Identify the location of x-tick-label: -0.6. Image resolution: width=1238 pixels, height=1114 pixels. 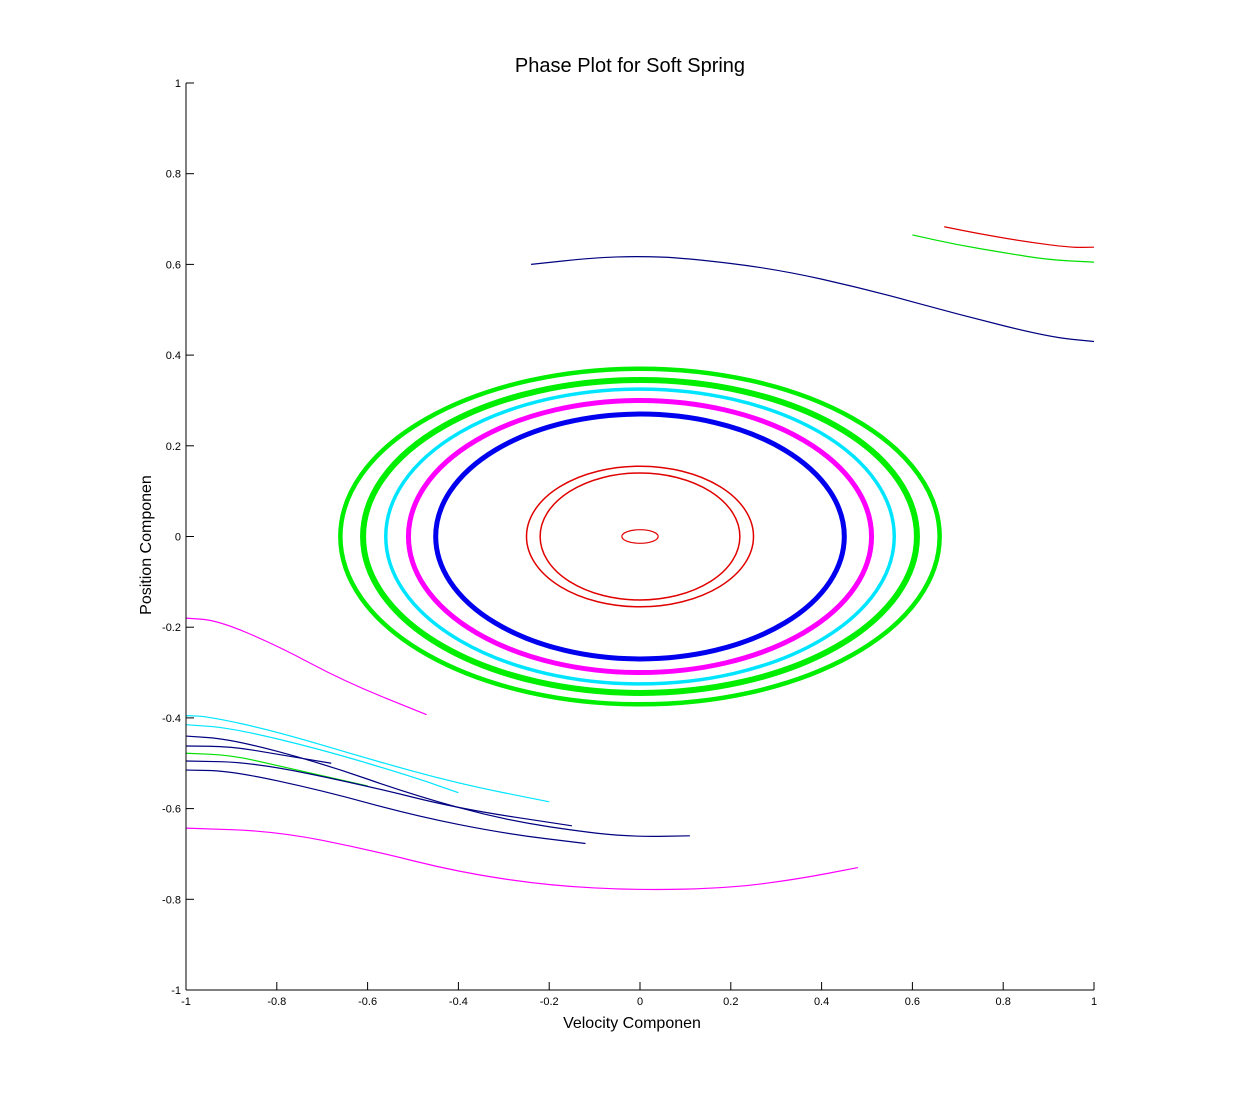
(367, 1002).